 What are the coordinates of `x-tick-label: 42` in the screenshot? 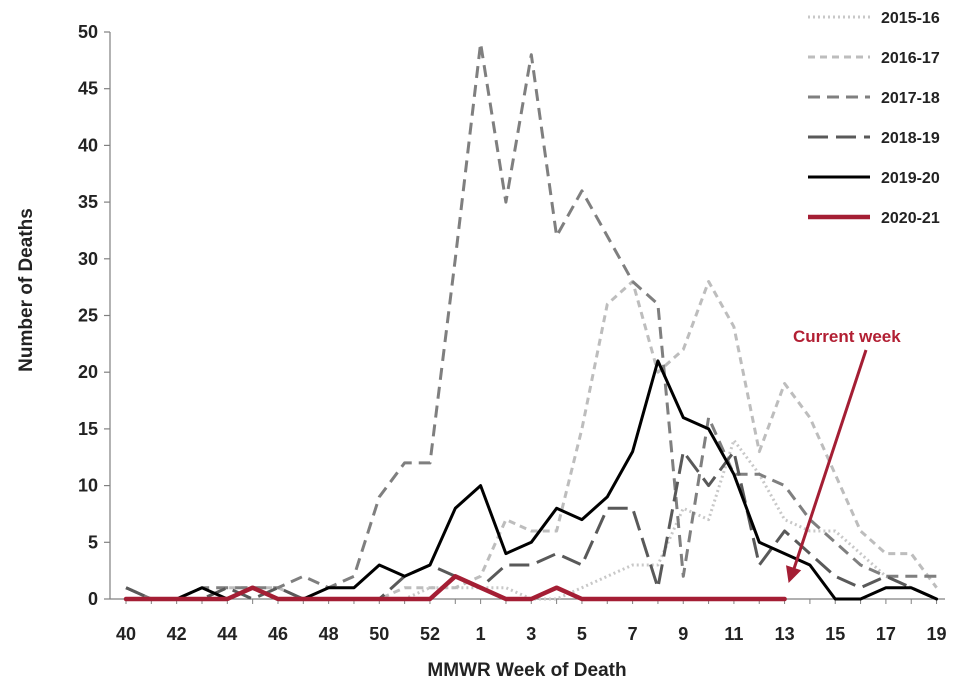 It's located at (177, 634).